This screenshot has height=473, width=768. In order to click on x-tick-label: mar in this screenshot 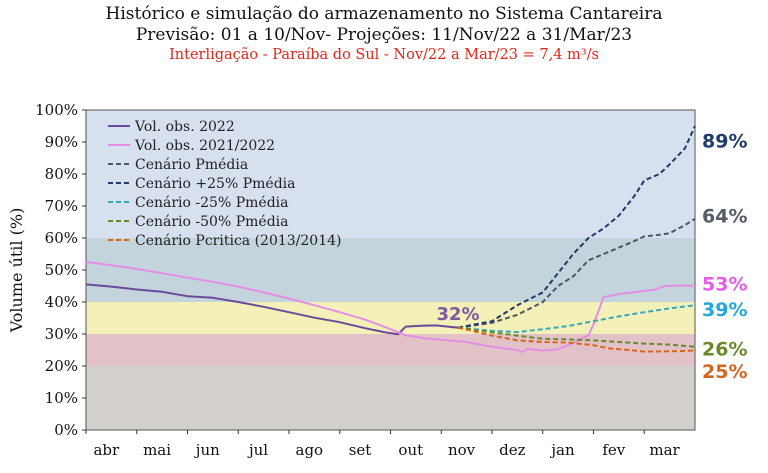, I will do `click(664, 450)`.